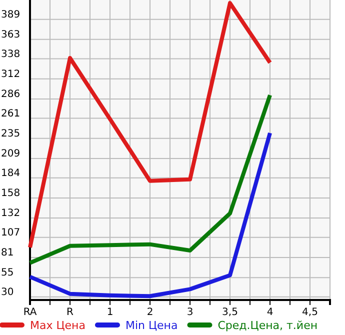 The image size is (345, 335). Describe the element at coordinates (10, 214) in the screenshot. I see `y-tick-label: 132` at that location.